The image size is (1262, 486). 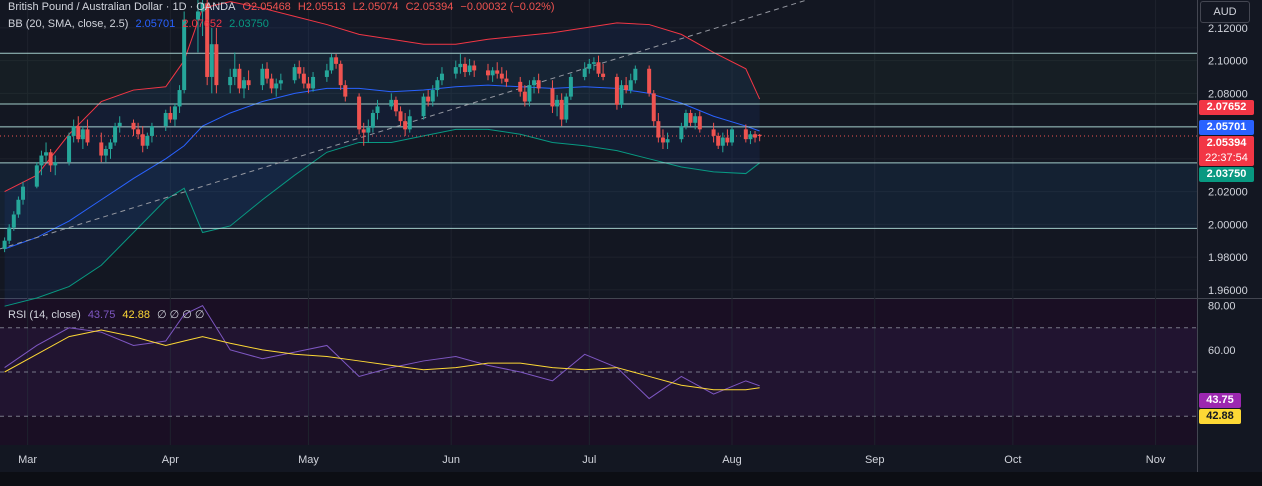 What do you see at coordinates (1225, 12) in the screenshot?
I see `currency-selector: AUD` at bounding box center [1225, 12].